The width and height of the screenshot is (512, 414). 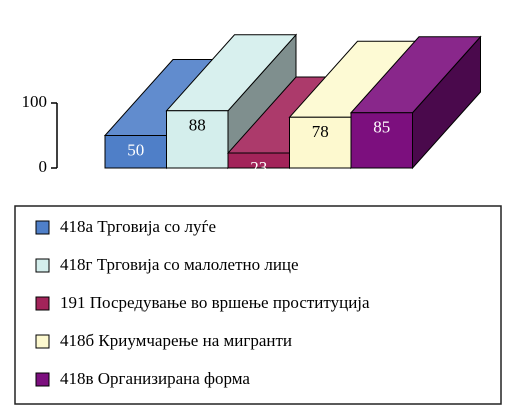 What do you see at coordinates (138, 226) in the screenshot?
I see `legend-label: 418а Трговија со луѓе` at bounding box center [138, 226].